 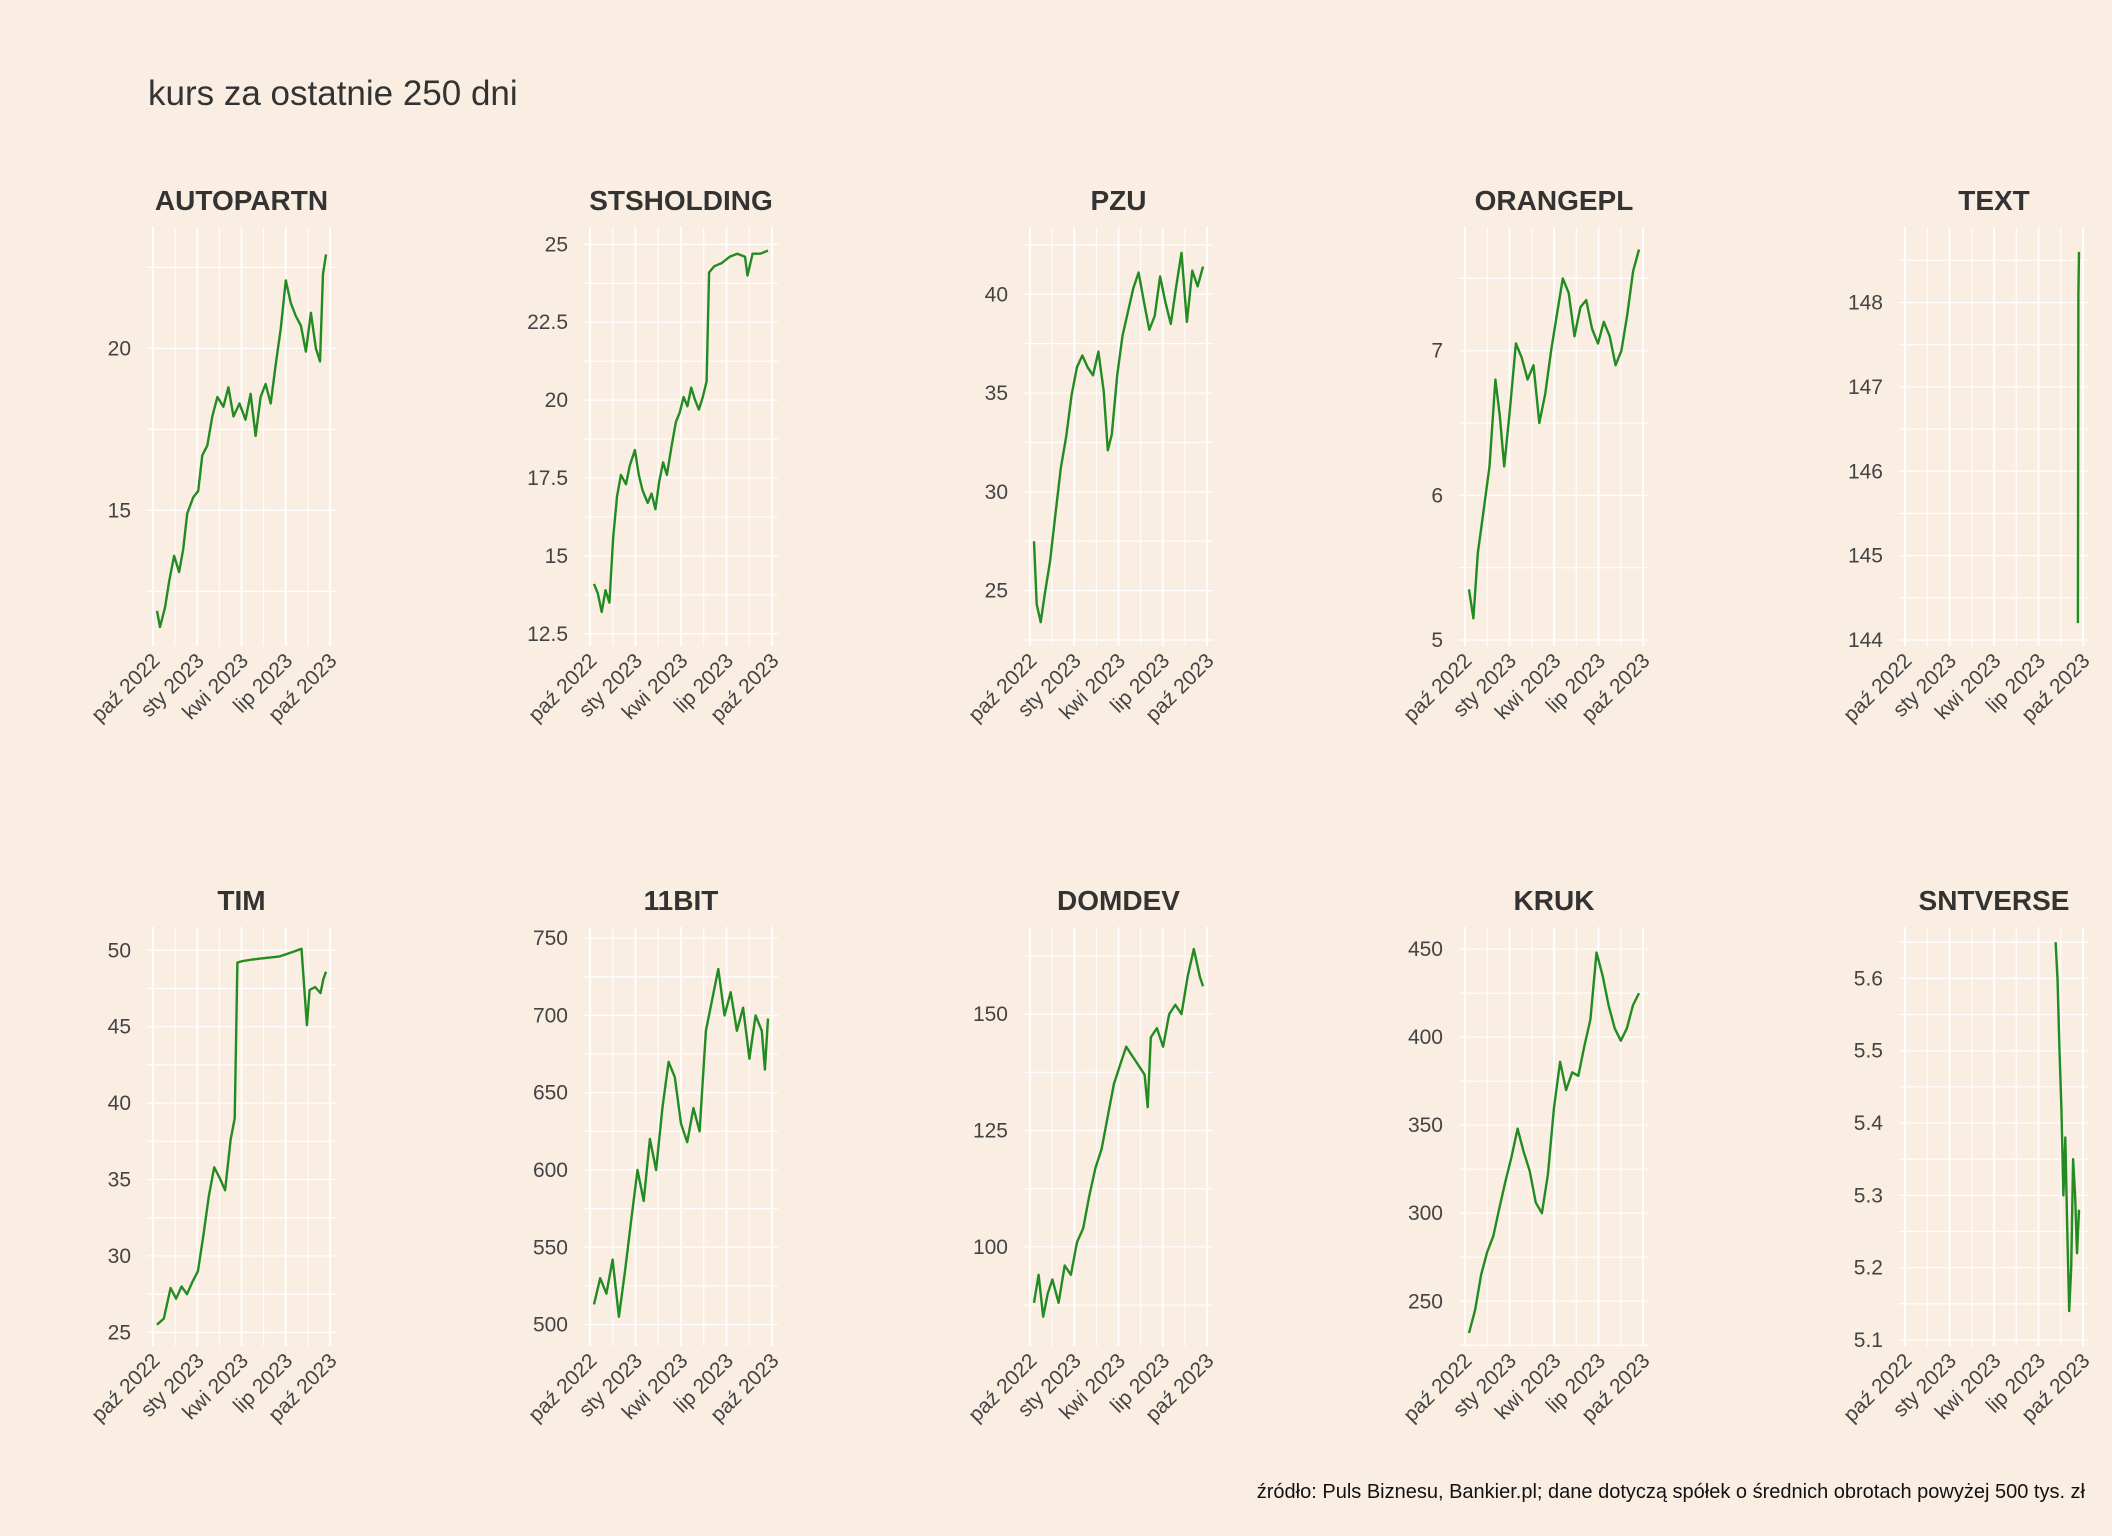 I want to click on panel-title: KRUK, so click(x=1554, y=900).